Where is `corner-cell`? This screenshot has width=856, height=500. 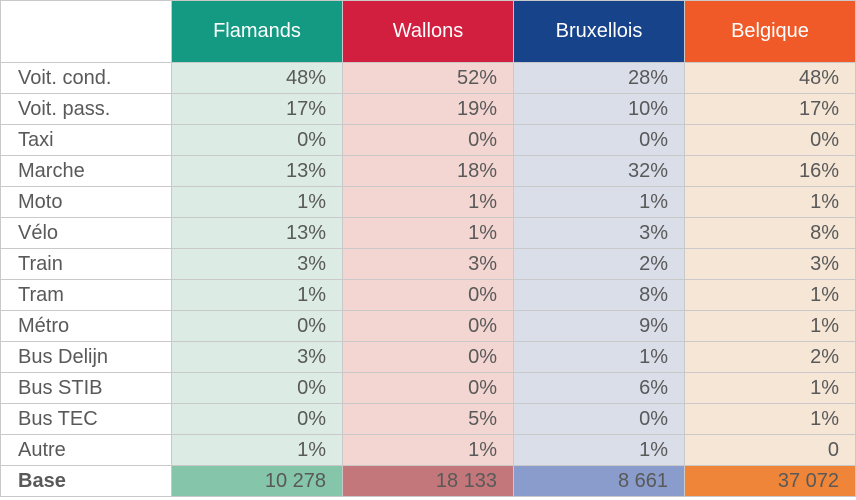
corner-cell is located at coordinates (86, 31).